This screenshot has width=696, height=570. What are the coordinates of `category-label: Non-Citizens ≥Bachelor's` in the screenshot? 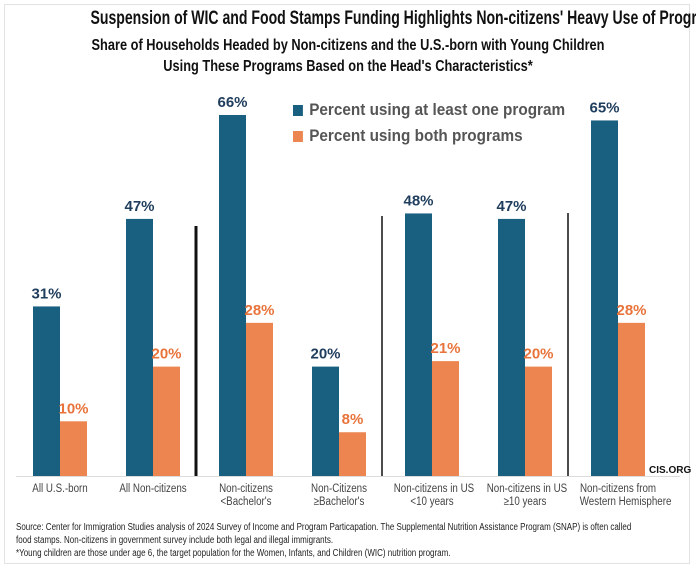 It's located at (339, 496).